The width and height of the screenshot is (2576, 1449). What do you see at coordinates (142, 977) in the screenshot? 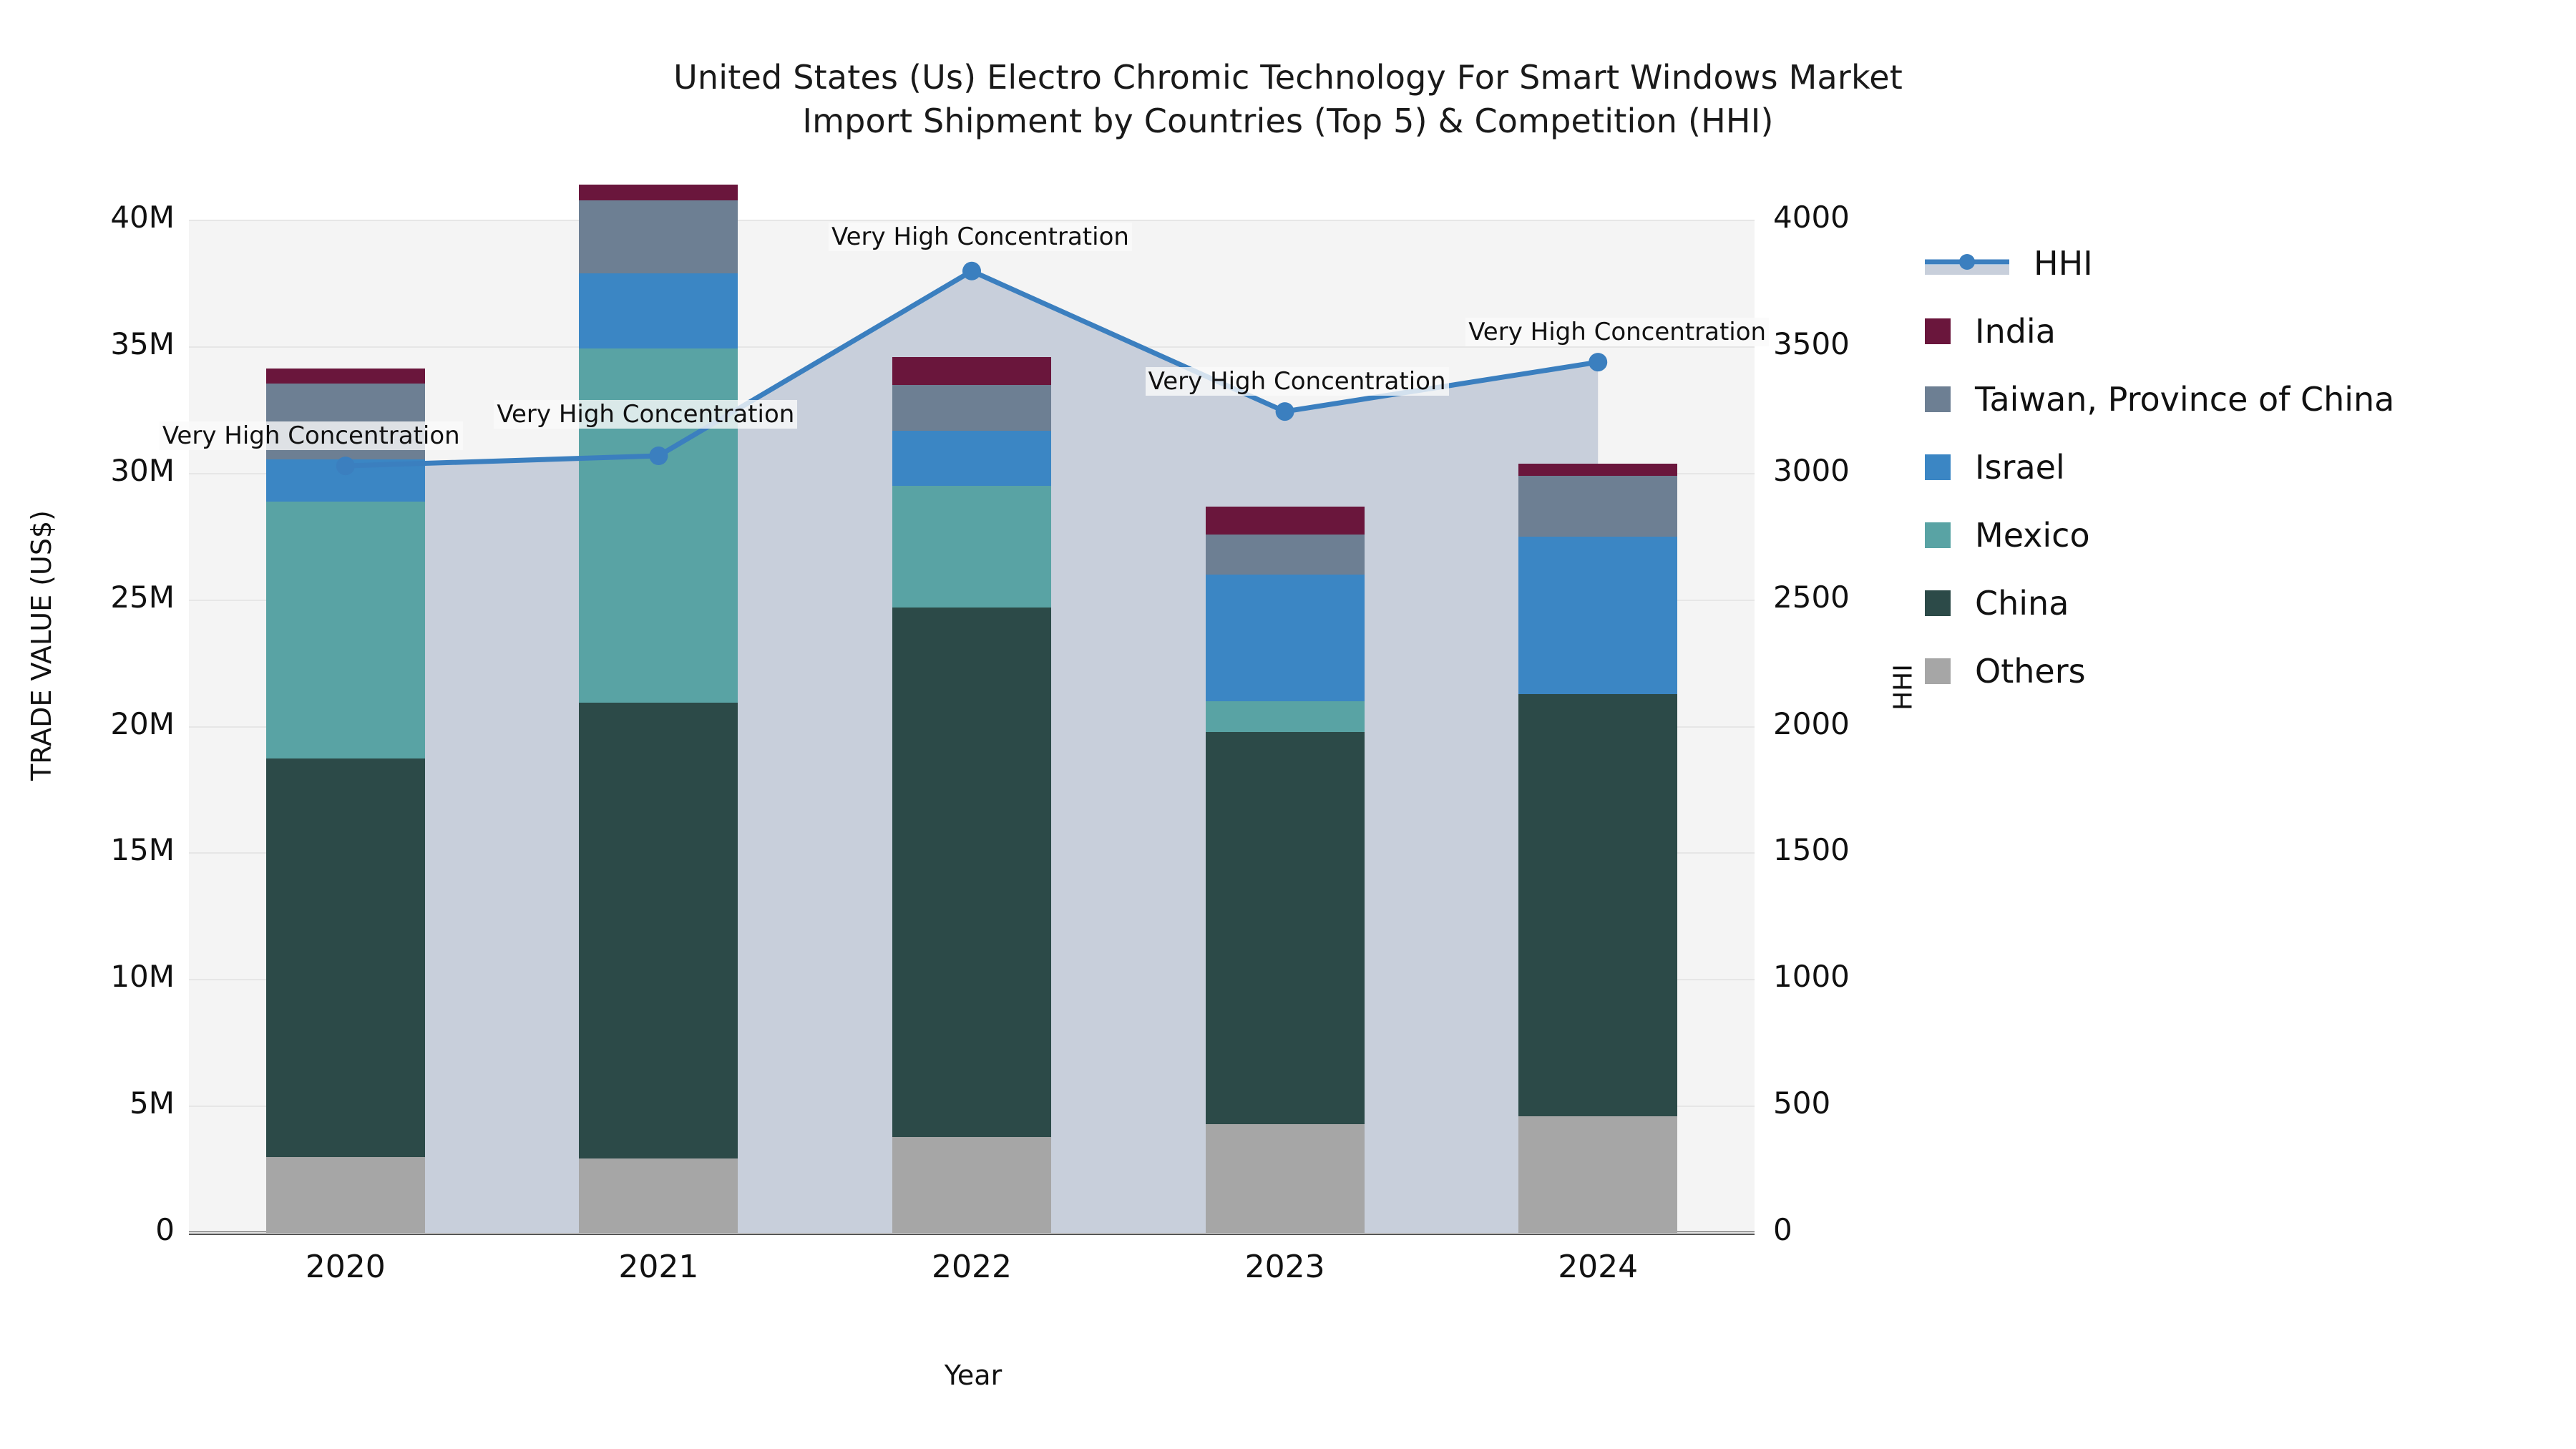
I see `y-axis-left-tick: 10M` at bounding box center [142, 977].